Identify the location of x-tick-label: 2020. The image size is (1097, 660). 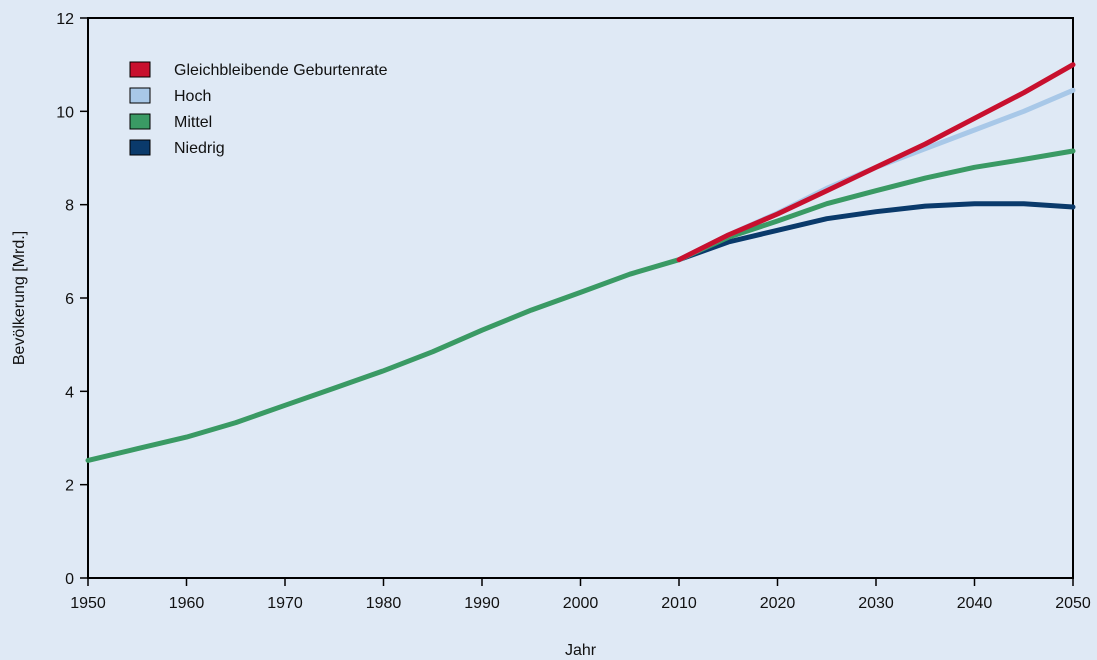
(778, 603).